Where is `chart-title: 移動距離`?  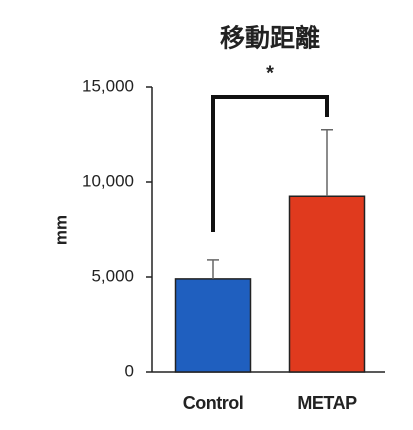
chart-title: 移動距離 is located at coordinates (270, 39).